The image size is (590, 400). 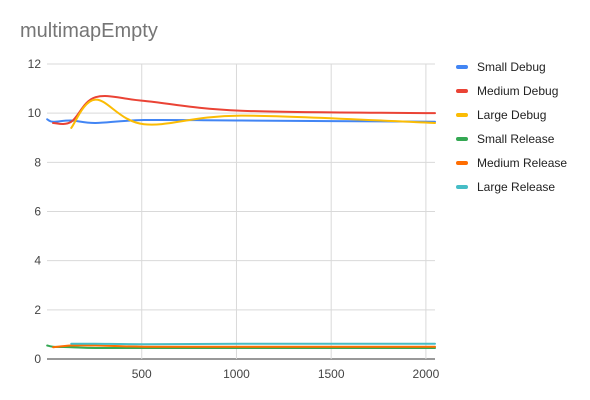 What do you see at coordinates (512, 115) in the screenshot?
I see `legend-label: Large Debug` at bounding box center [512, 115].